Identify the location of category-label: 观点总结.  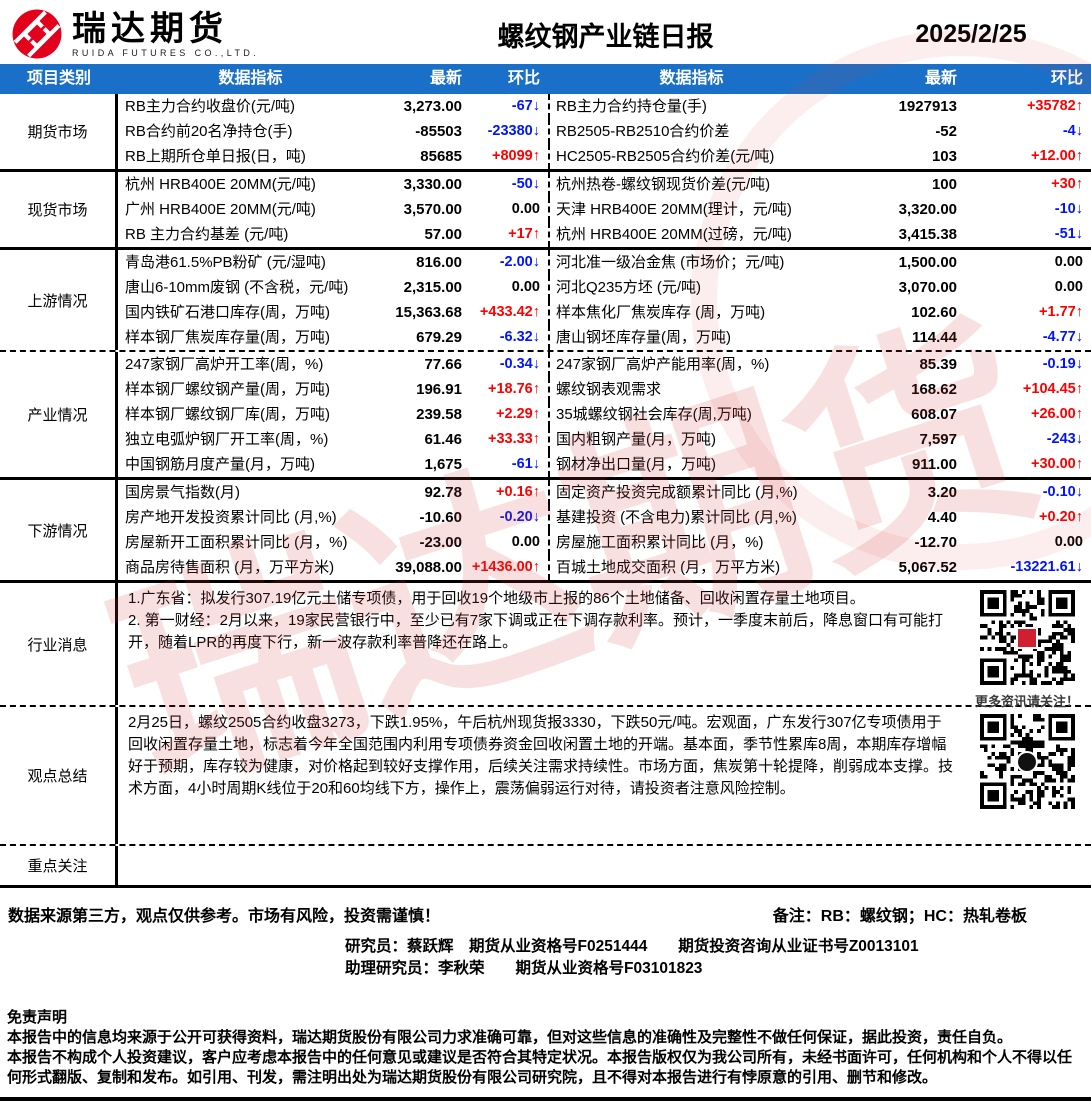
(59, 775).